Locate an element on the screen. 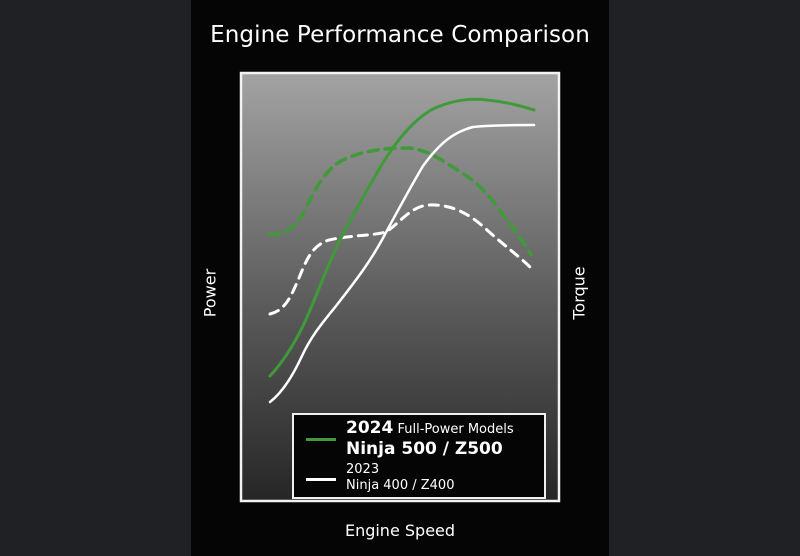 The image size is (800, 556). legend-2023-models: Ninja 400 / Z400 is located at coordinates (400, 485).